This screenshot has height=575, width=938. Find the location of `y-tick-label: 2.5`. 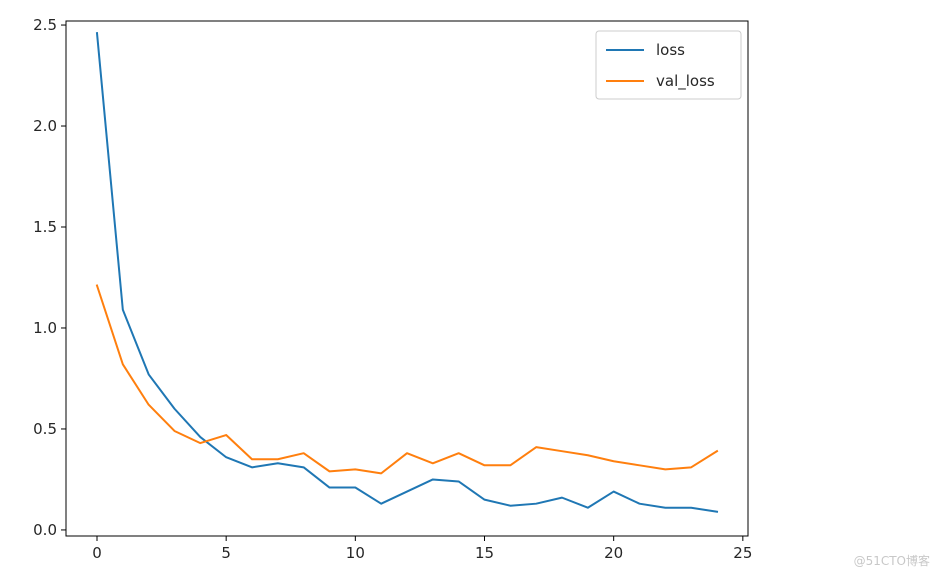

y-tick-label: 2.5 is located at coordinates (45, 25).